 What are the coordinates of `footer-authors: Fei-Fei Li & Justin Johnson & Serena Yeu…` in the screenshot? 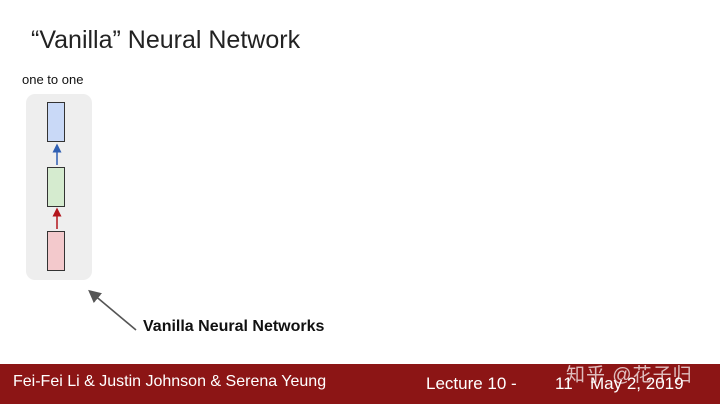 It's located at (170, 381).